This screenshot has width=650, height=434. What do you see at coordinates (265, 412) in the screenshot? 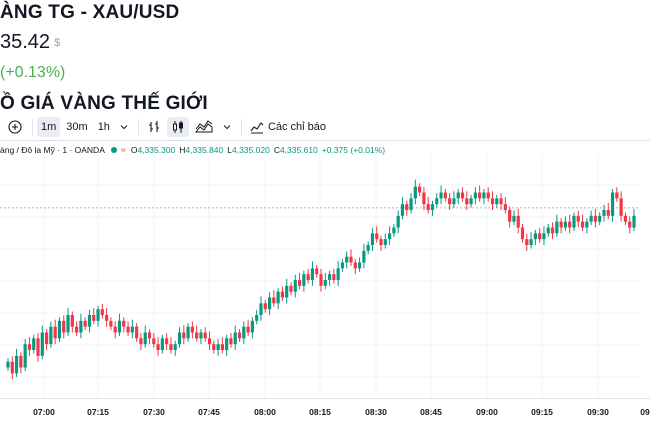
I see `time-tick: 08:00` at bounding box center [265, 412].